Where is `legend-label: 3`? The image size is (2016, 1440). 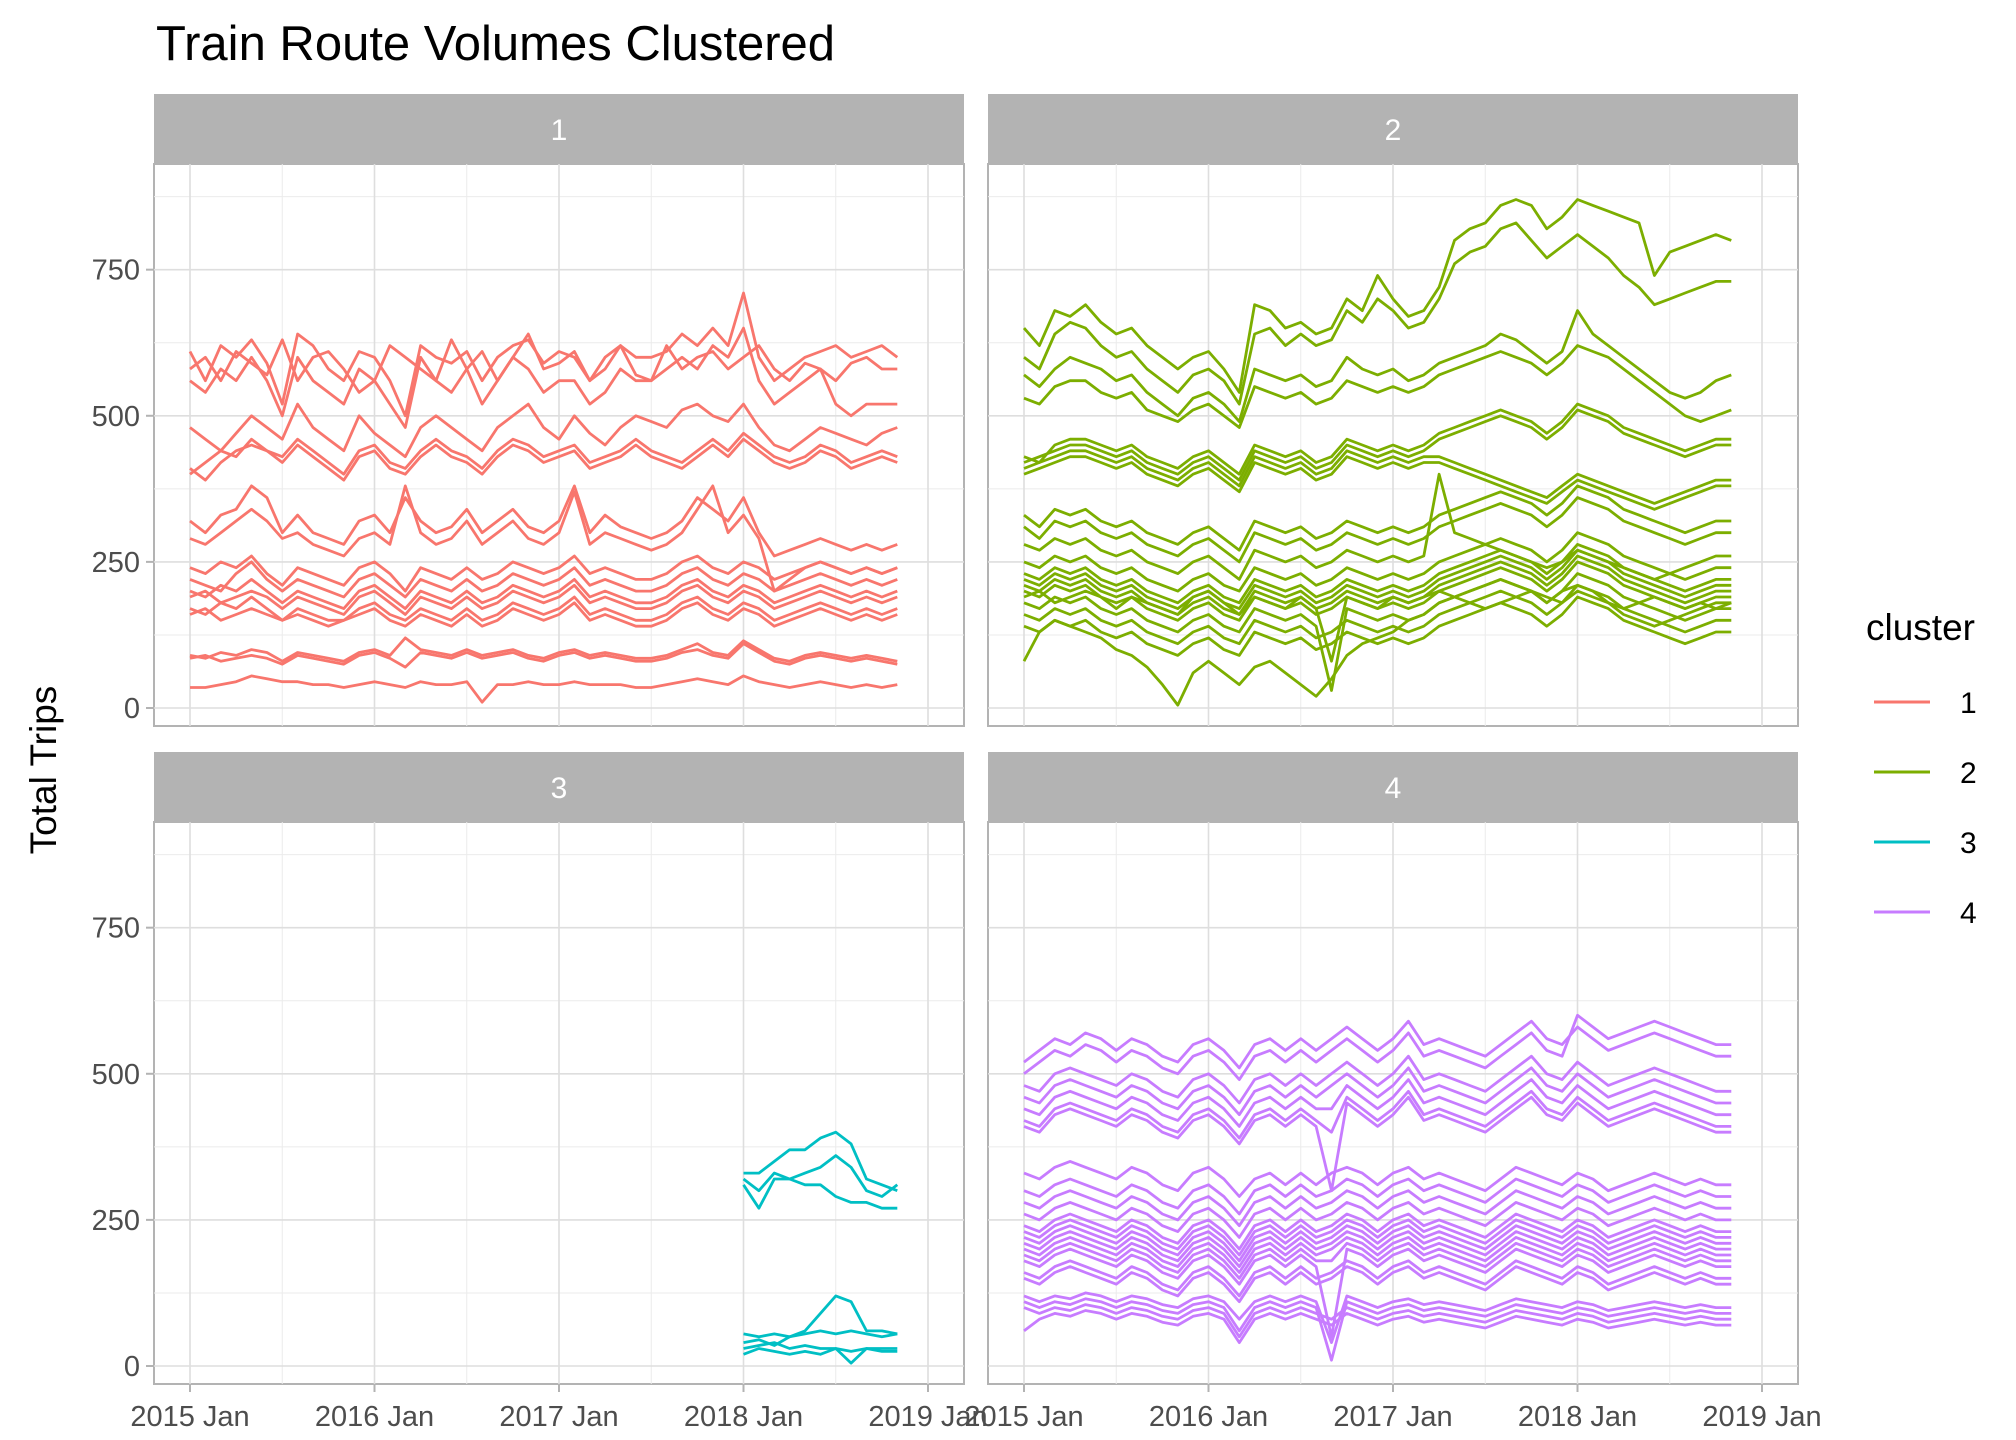
legend-label: 3 is located at coordinates (1968, 843).